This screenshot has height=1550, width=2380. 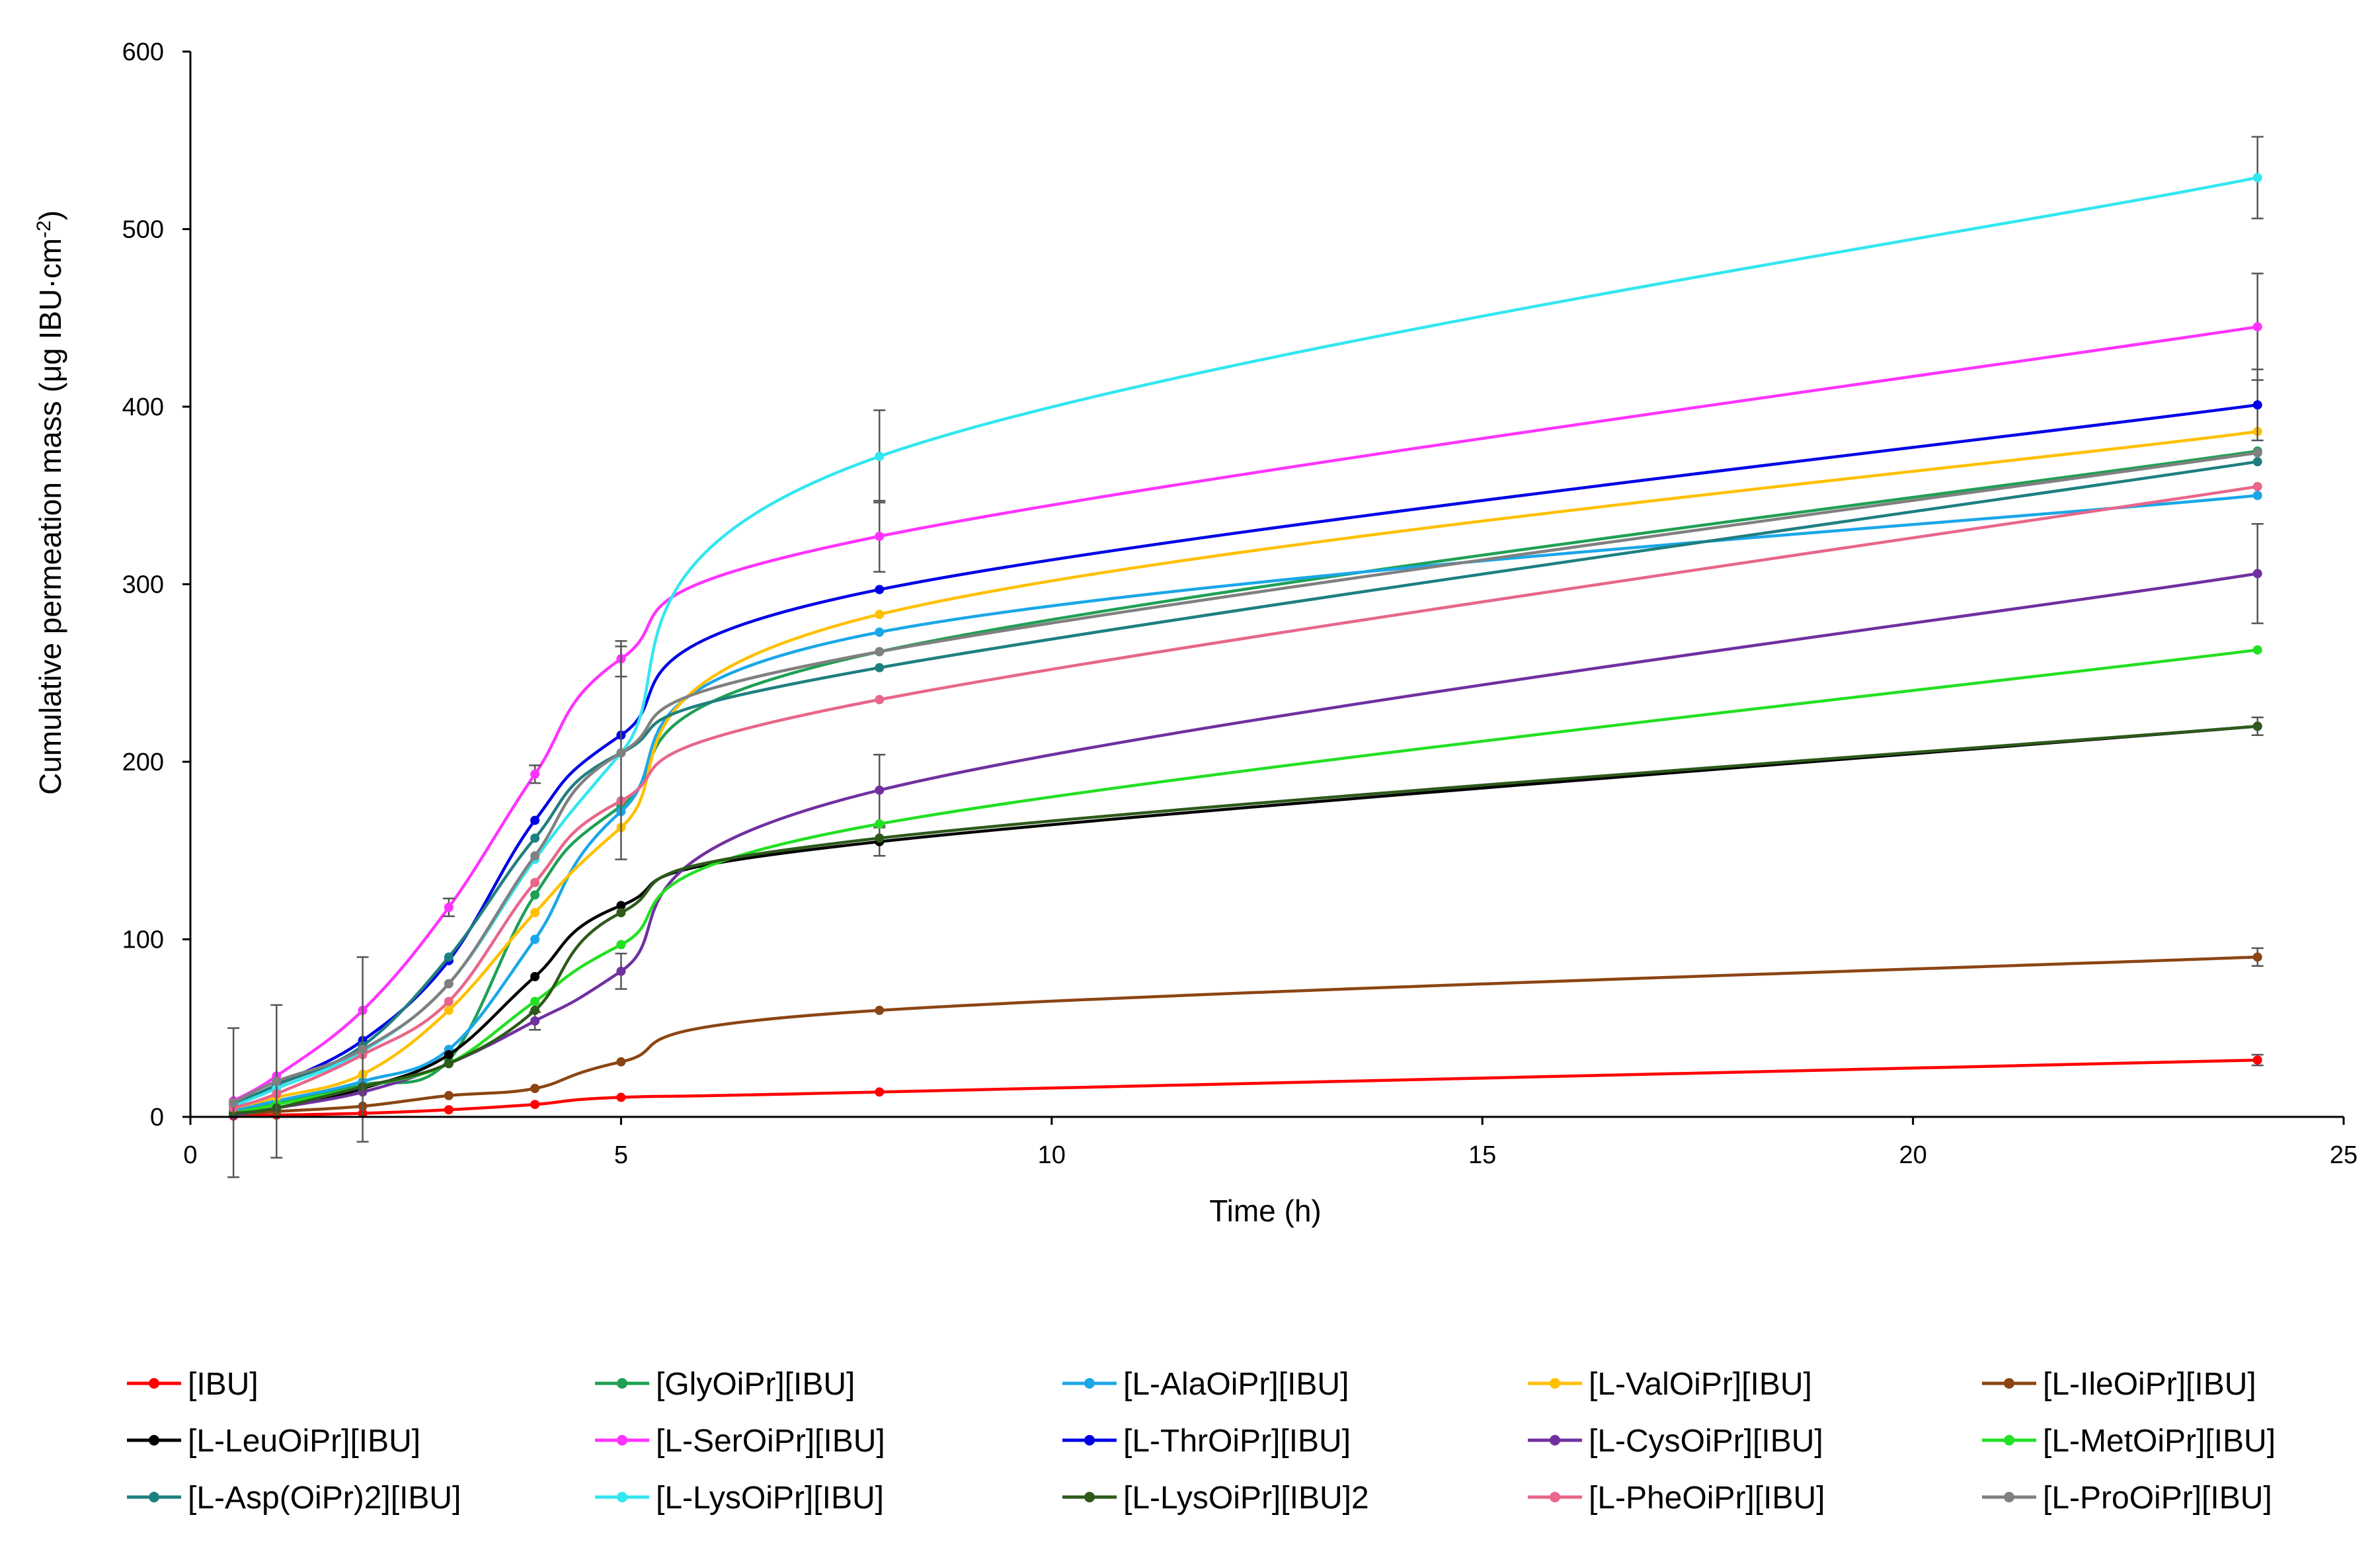 I want to click on legend-label: [L-CysOiPr][IBU], so click(x=1706, y=1441).